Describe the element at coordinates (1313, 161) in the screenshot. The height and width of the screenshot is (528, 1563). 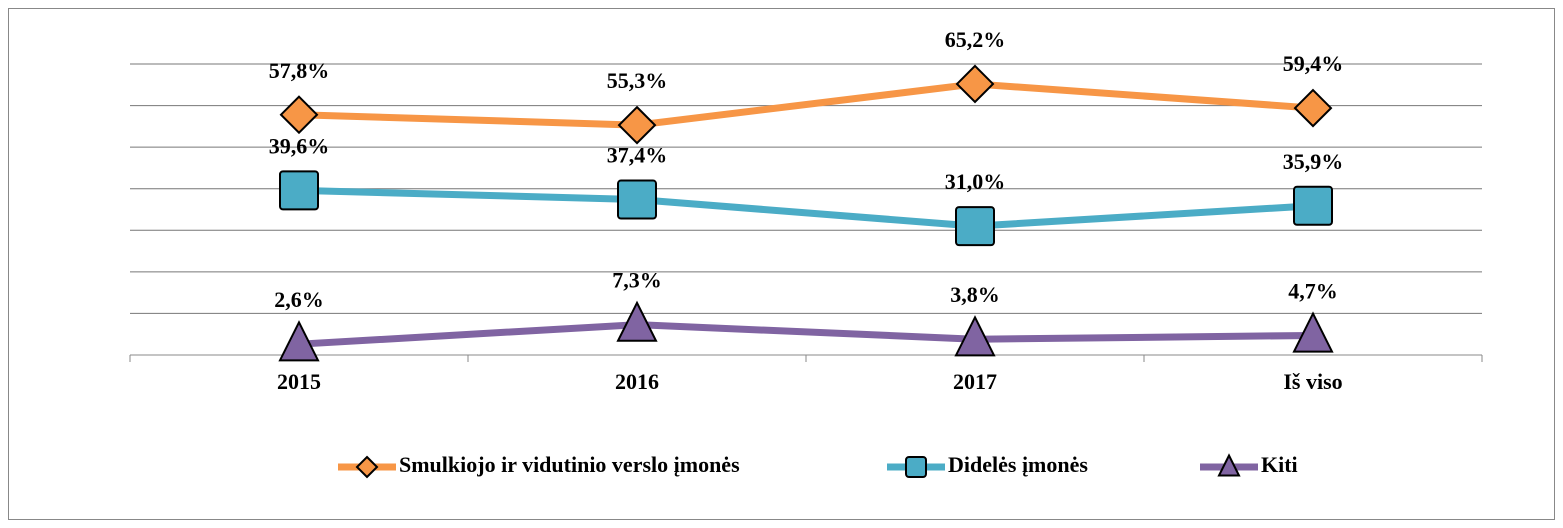
I see `data-label: 35,9%` at that location.